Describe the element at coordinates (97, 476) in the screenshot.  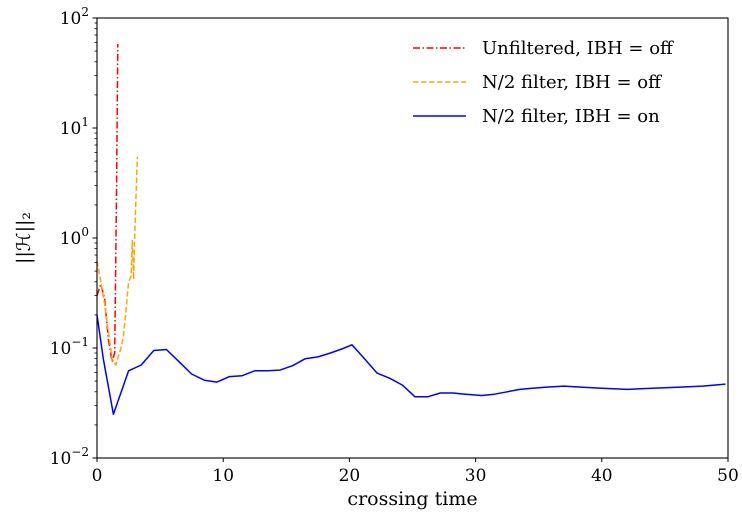
I see `x-tick-label: 0` at that location.